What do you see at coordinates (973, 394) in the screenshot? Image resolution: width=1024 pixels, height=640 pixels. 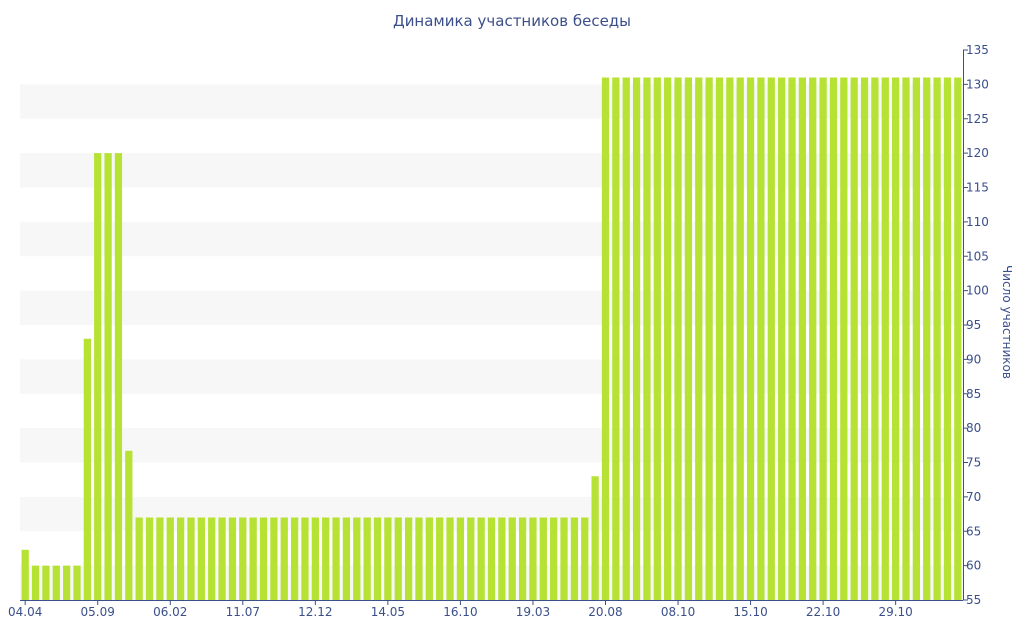 I see `y-tick-label: 85` at bounding box center [973, 394].